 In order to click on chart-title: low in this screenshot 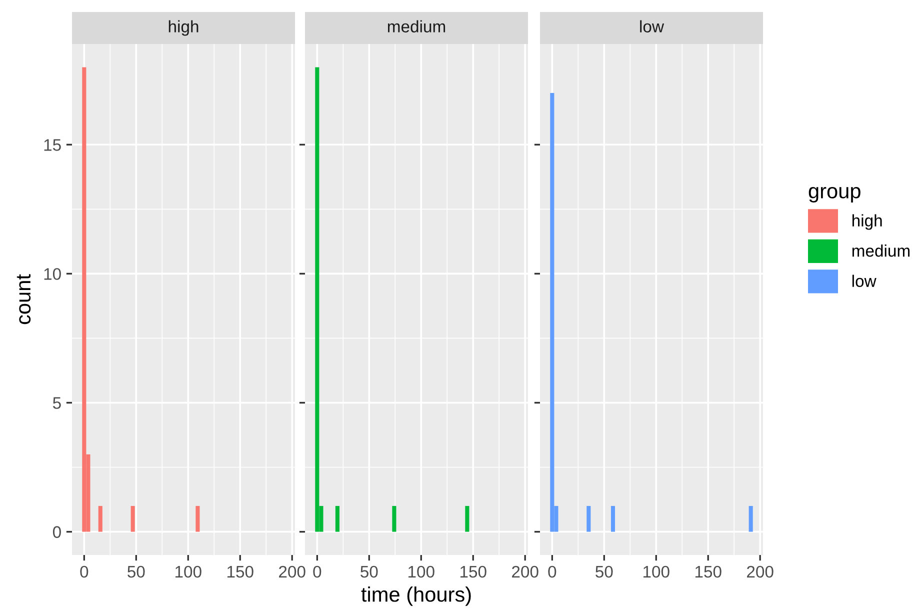, I will do `click(652, 26)`.